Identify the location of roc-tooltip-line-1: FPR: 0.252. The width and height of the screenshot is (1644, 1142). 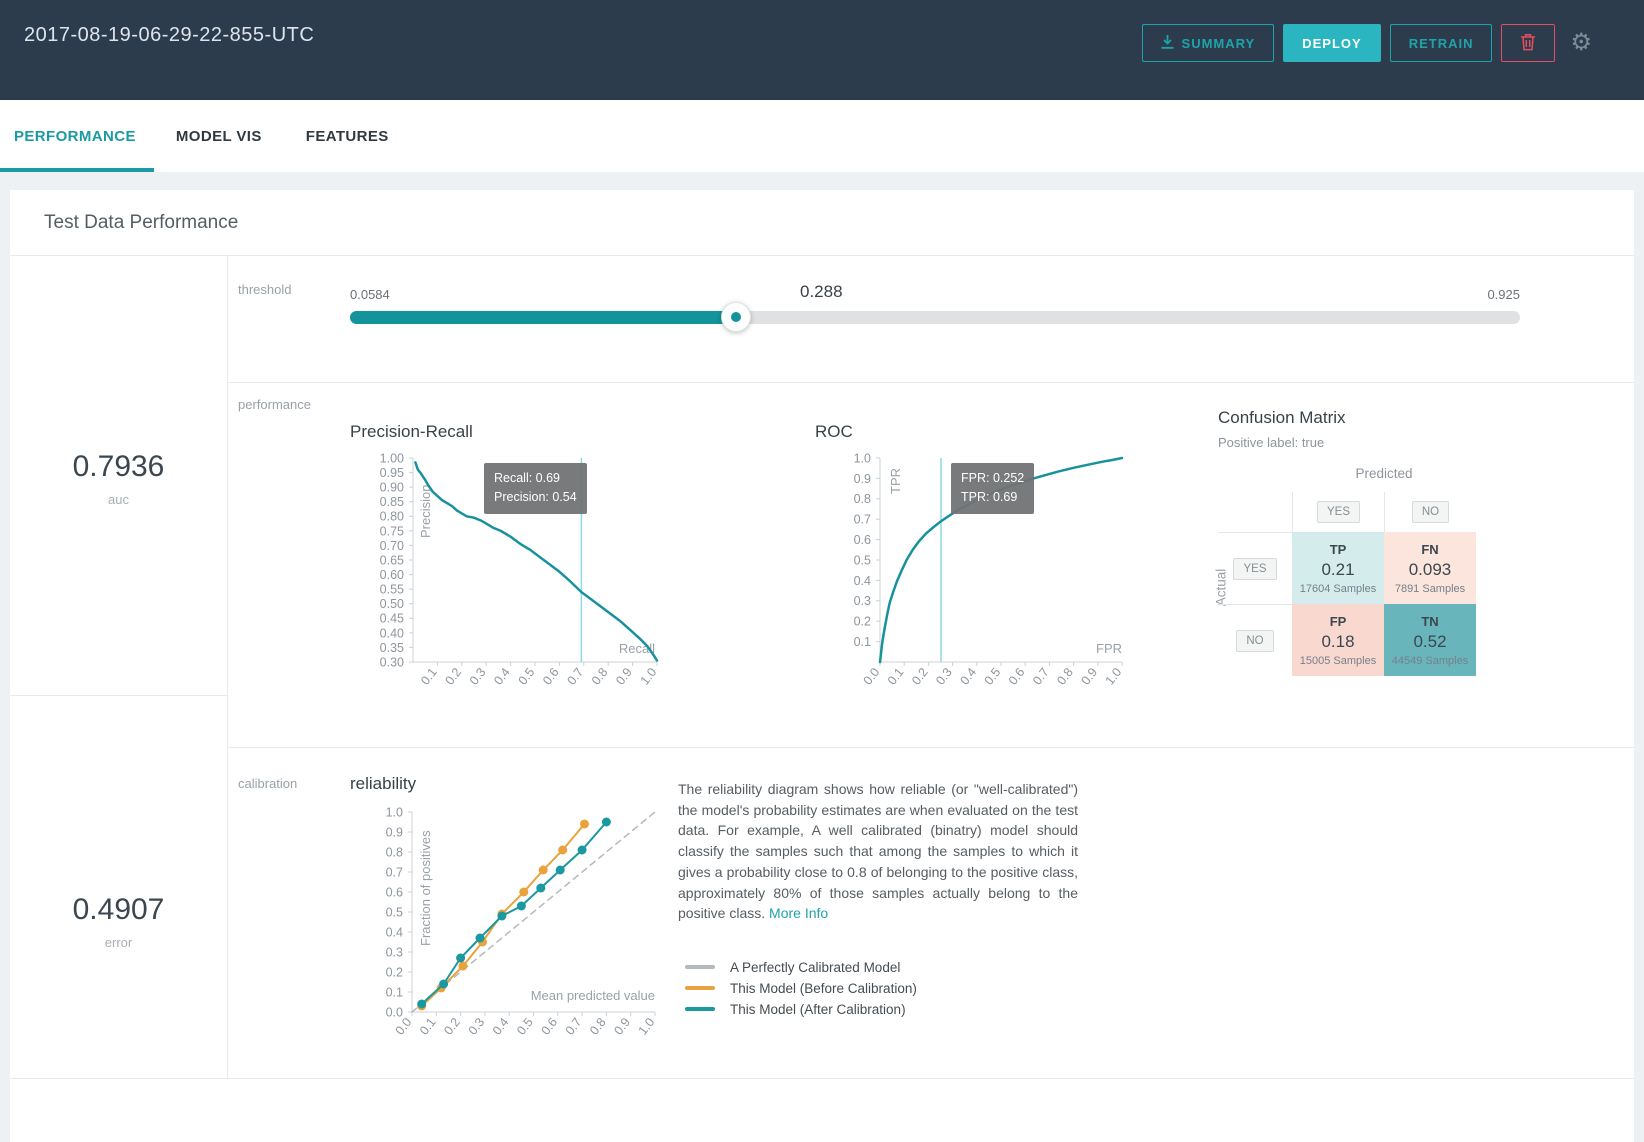
(993, 478).